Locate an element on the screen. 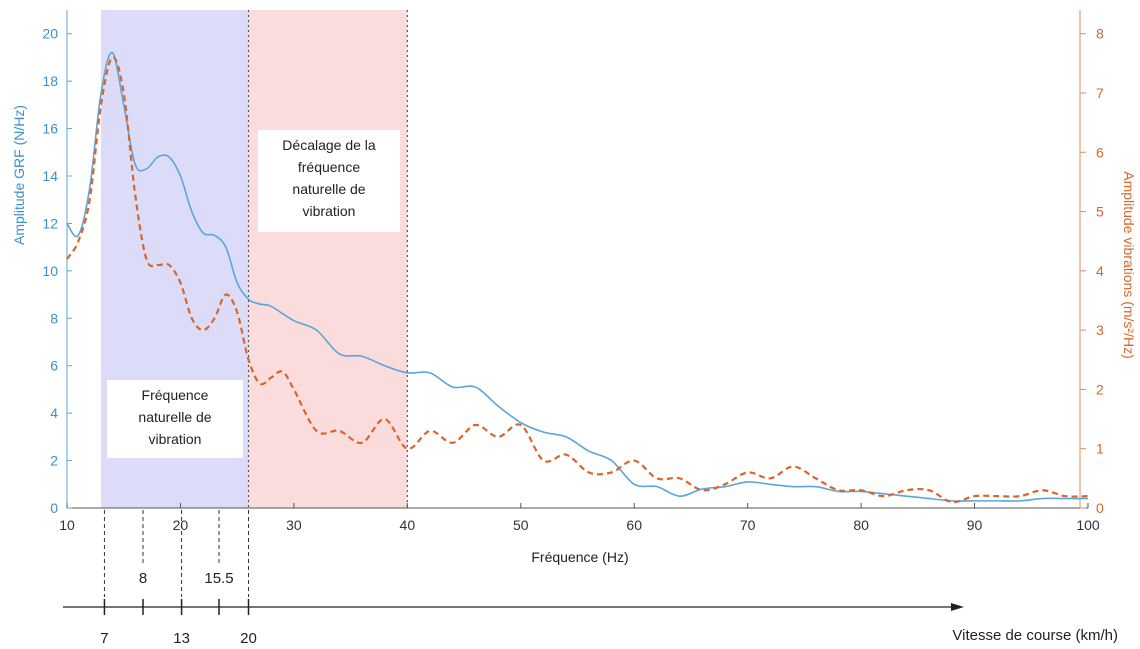 This screenshot has height=649, width=1140. x-tick-label: 20 is located at coordinates (181, 525).